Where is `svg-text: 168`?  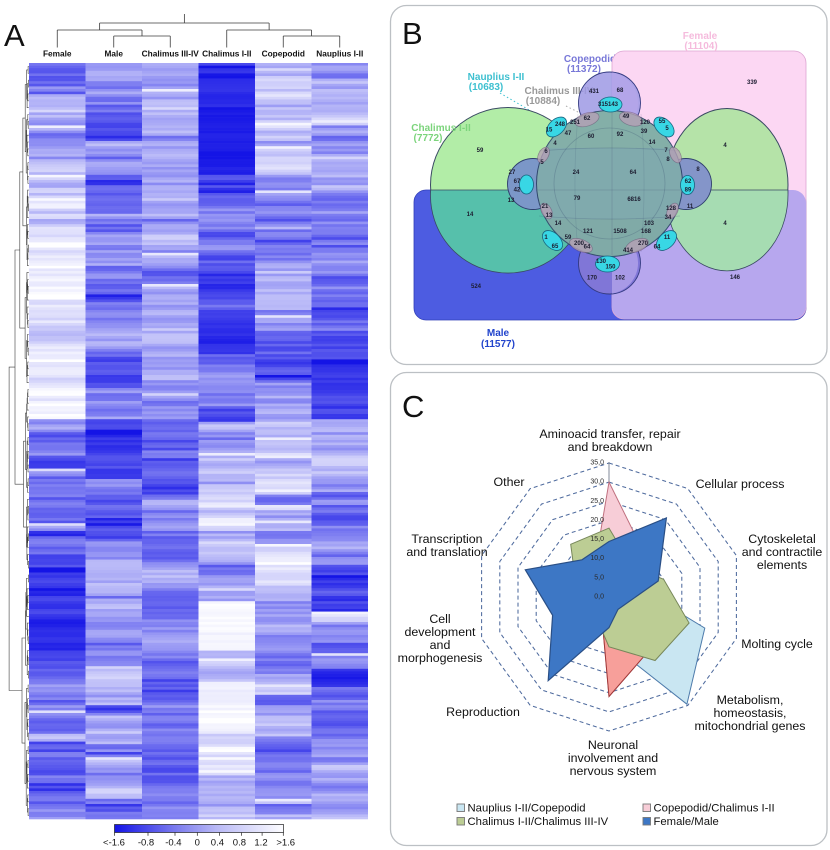 svg-text: 168 is located at coordinates (646, 232).